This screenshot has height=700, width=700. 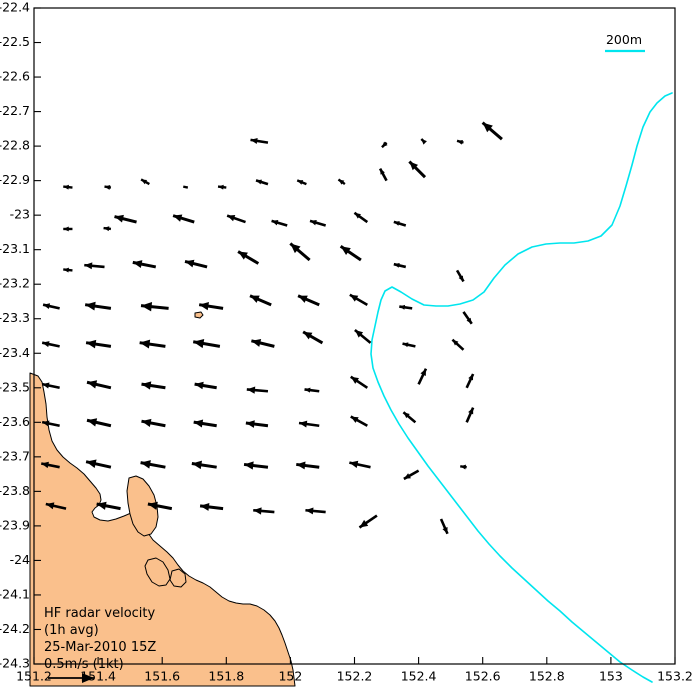 What do you see at coordinates (71, 678) in the screenshot?
I see `reference-scale-arrow` at bounding box center [71, 678].